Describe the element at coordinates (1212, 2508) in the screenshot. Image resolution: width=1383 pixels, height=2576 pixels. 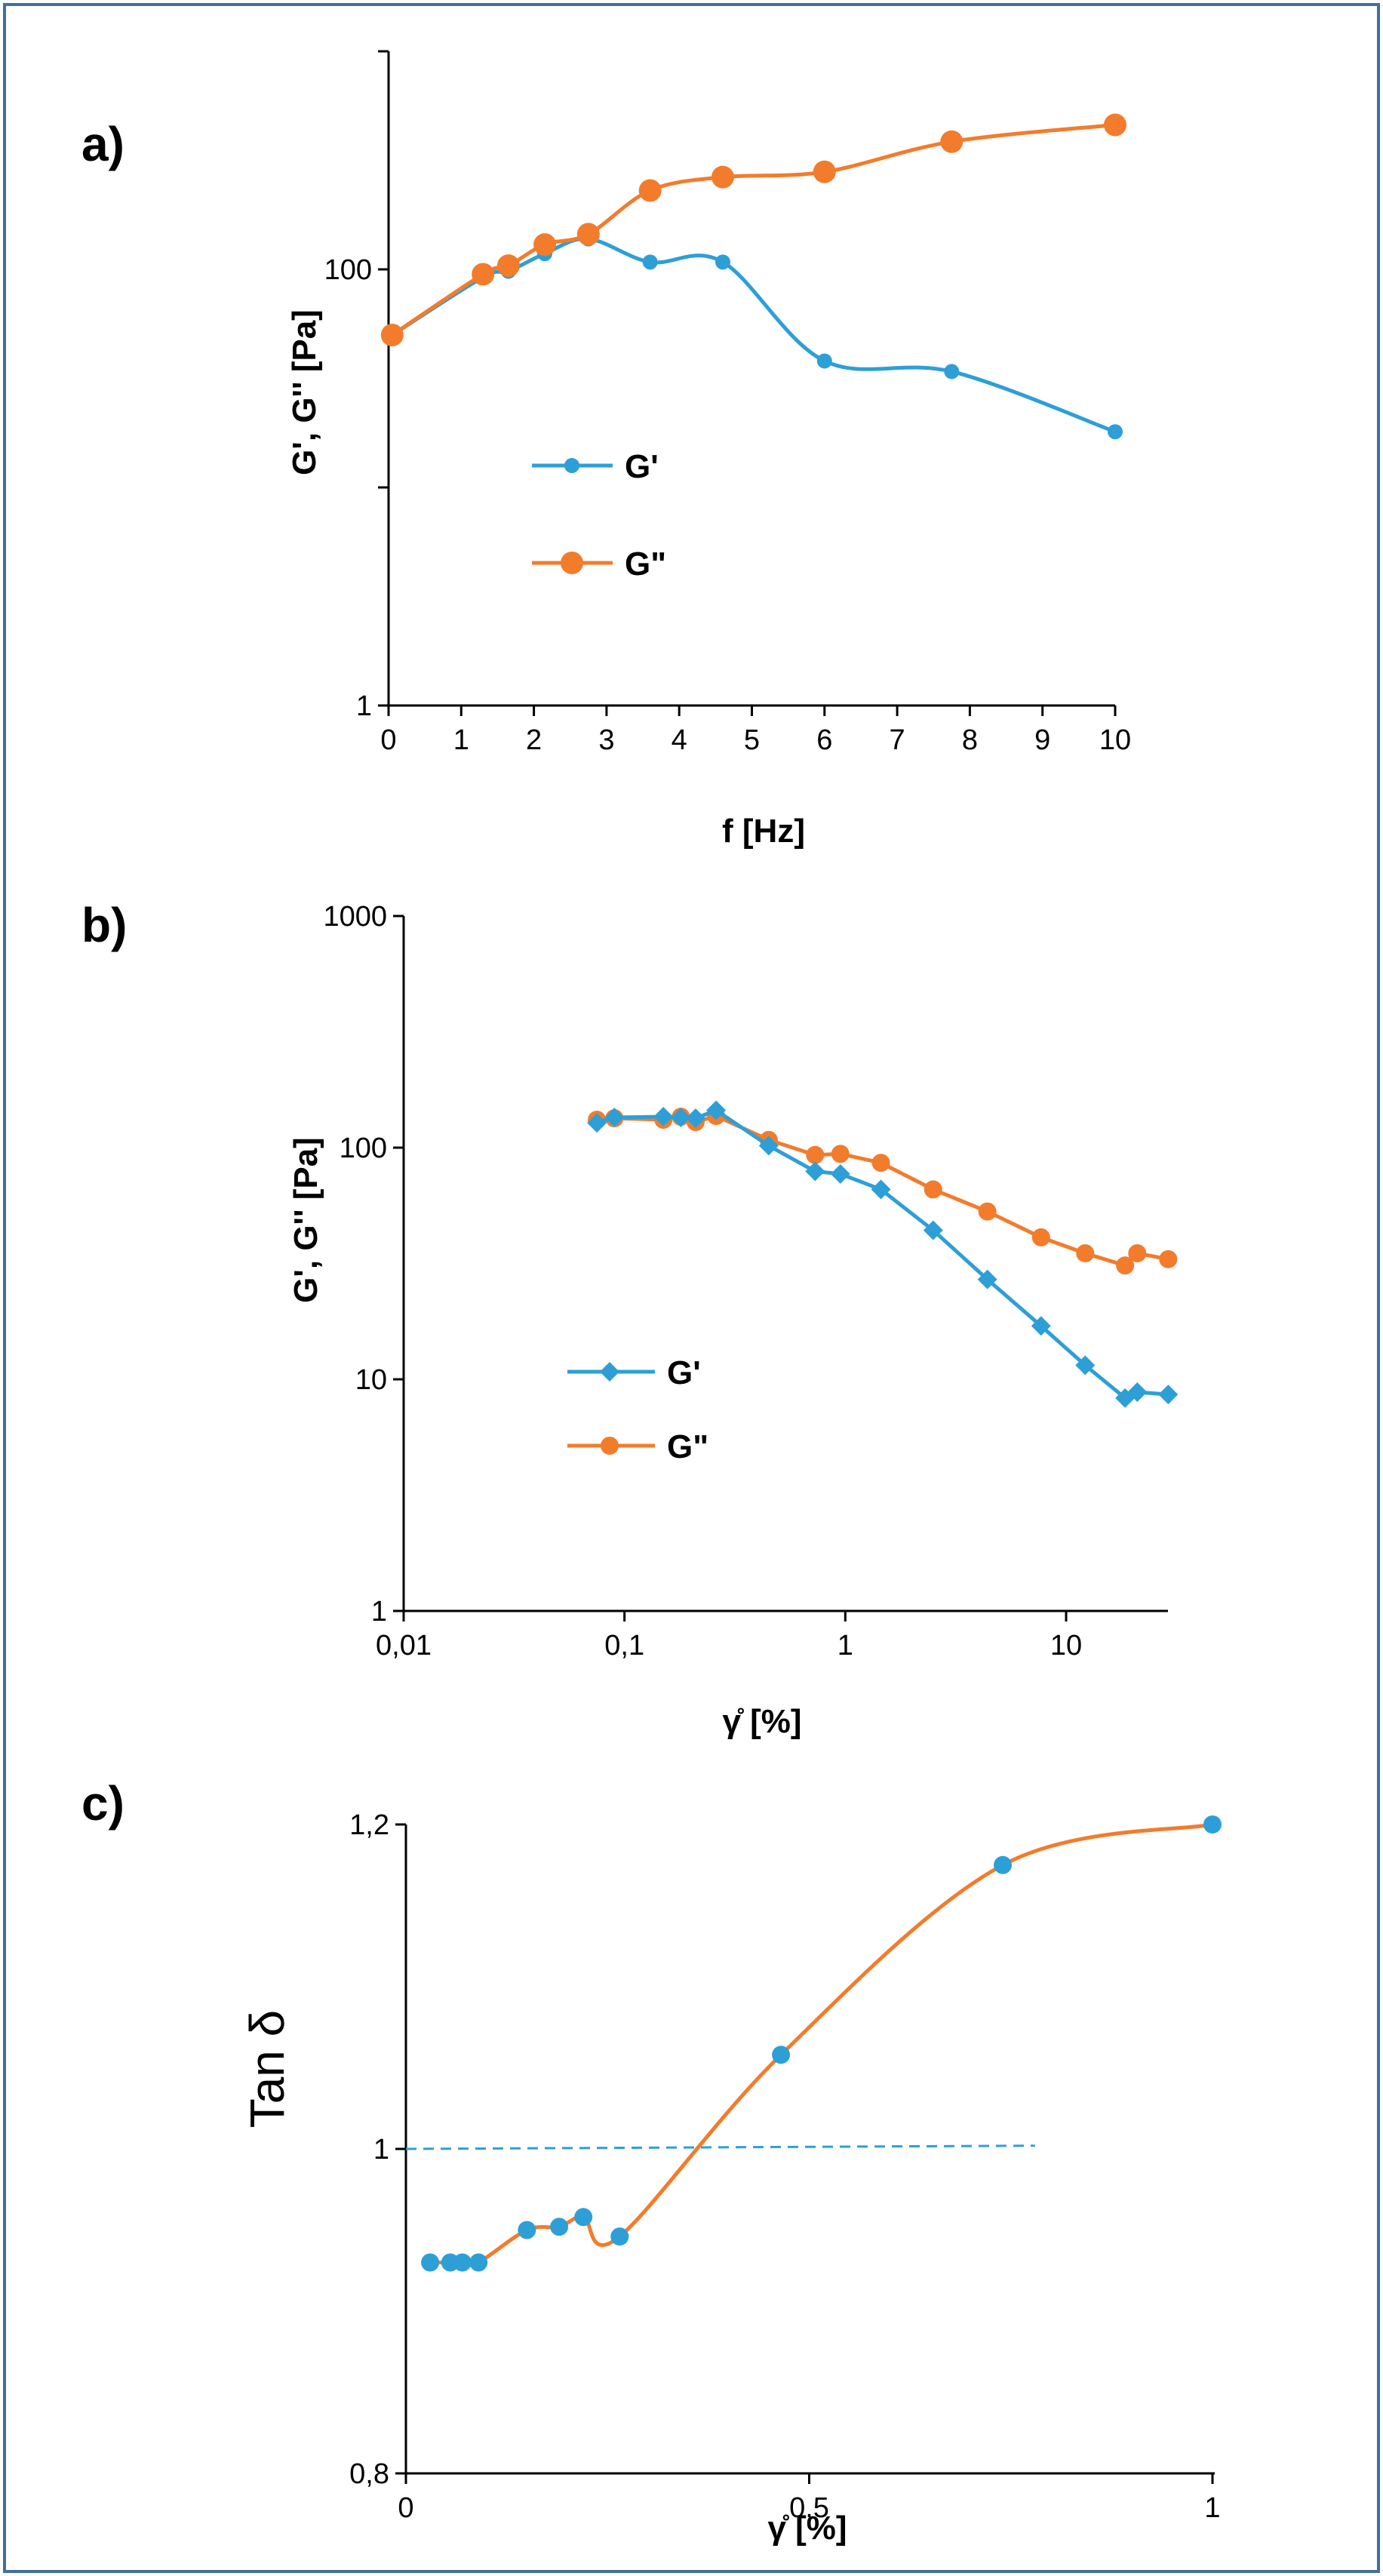
I see `panel-c-x-tick-label: 1` at that location.